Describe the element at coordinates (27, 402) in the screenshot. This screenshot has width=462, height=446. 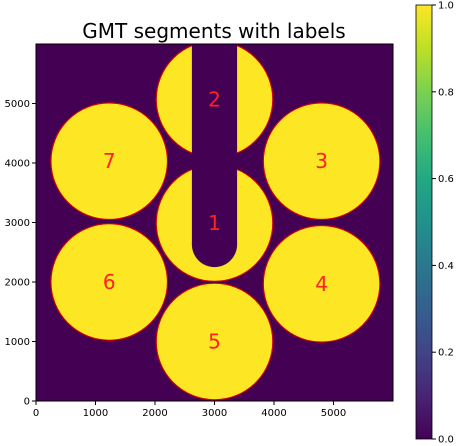
I see `y-tick-label: 0` at that location.